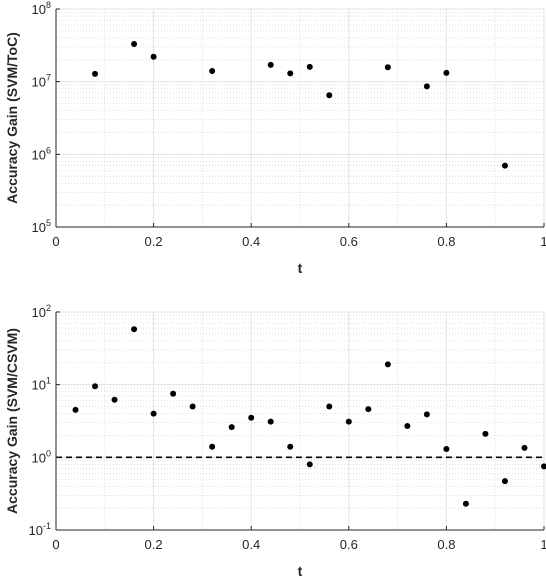  Describe the element at coordinates (41, 384) in the screenshot. I see `y-tick-label: 10¹` at that location.